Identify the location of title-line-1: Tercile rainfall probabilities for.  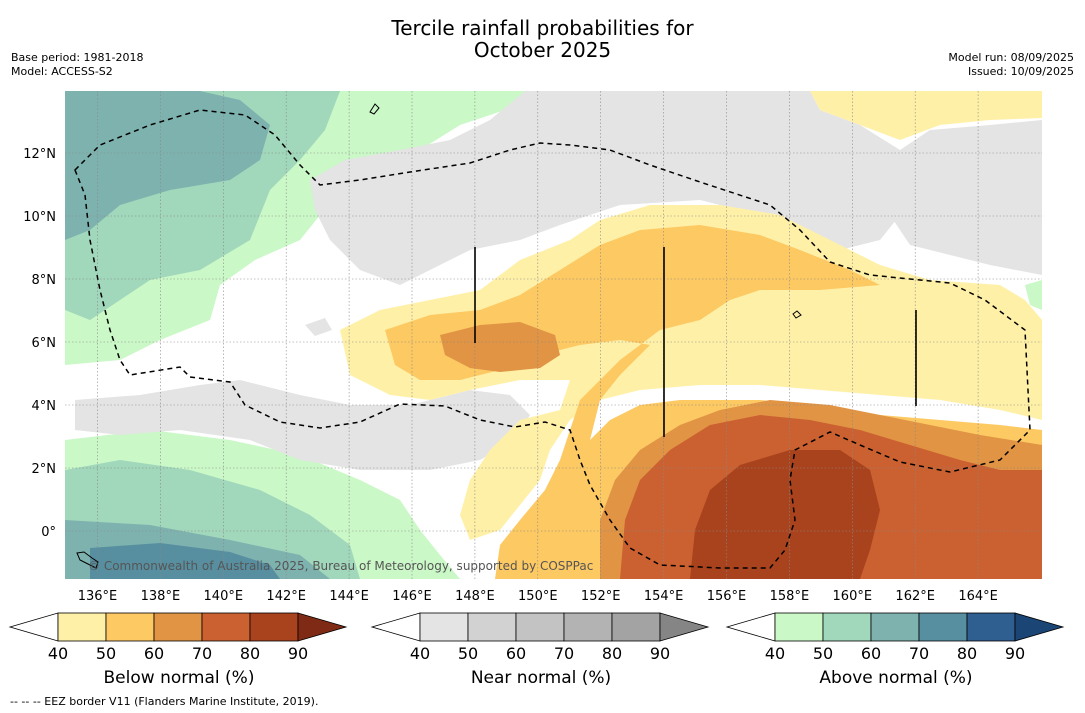
(542, 28).